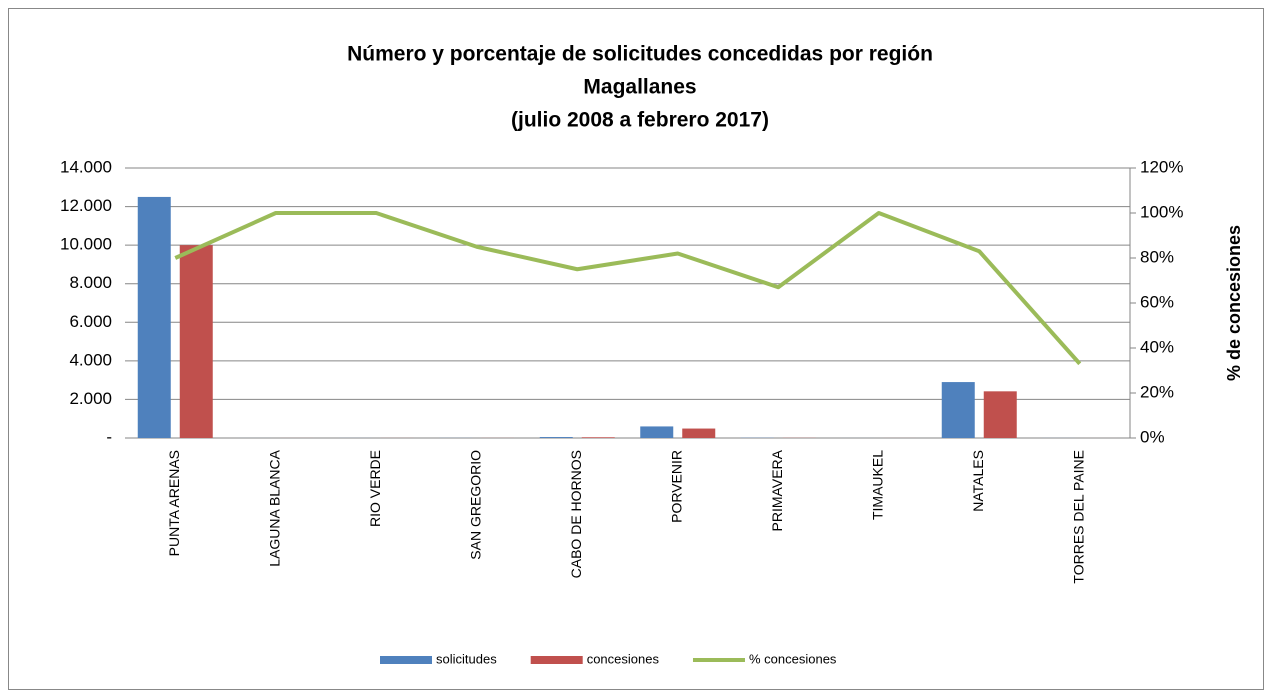  Describe the element at coordinates (676, 486) in the screenshot. I see `x-tick-label: PORVENIR` at that location.